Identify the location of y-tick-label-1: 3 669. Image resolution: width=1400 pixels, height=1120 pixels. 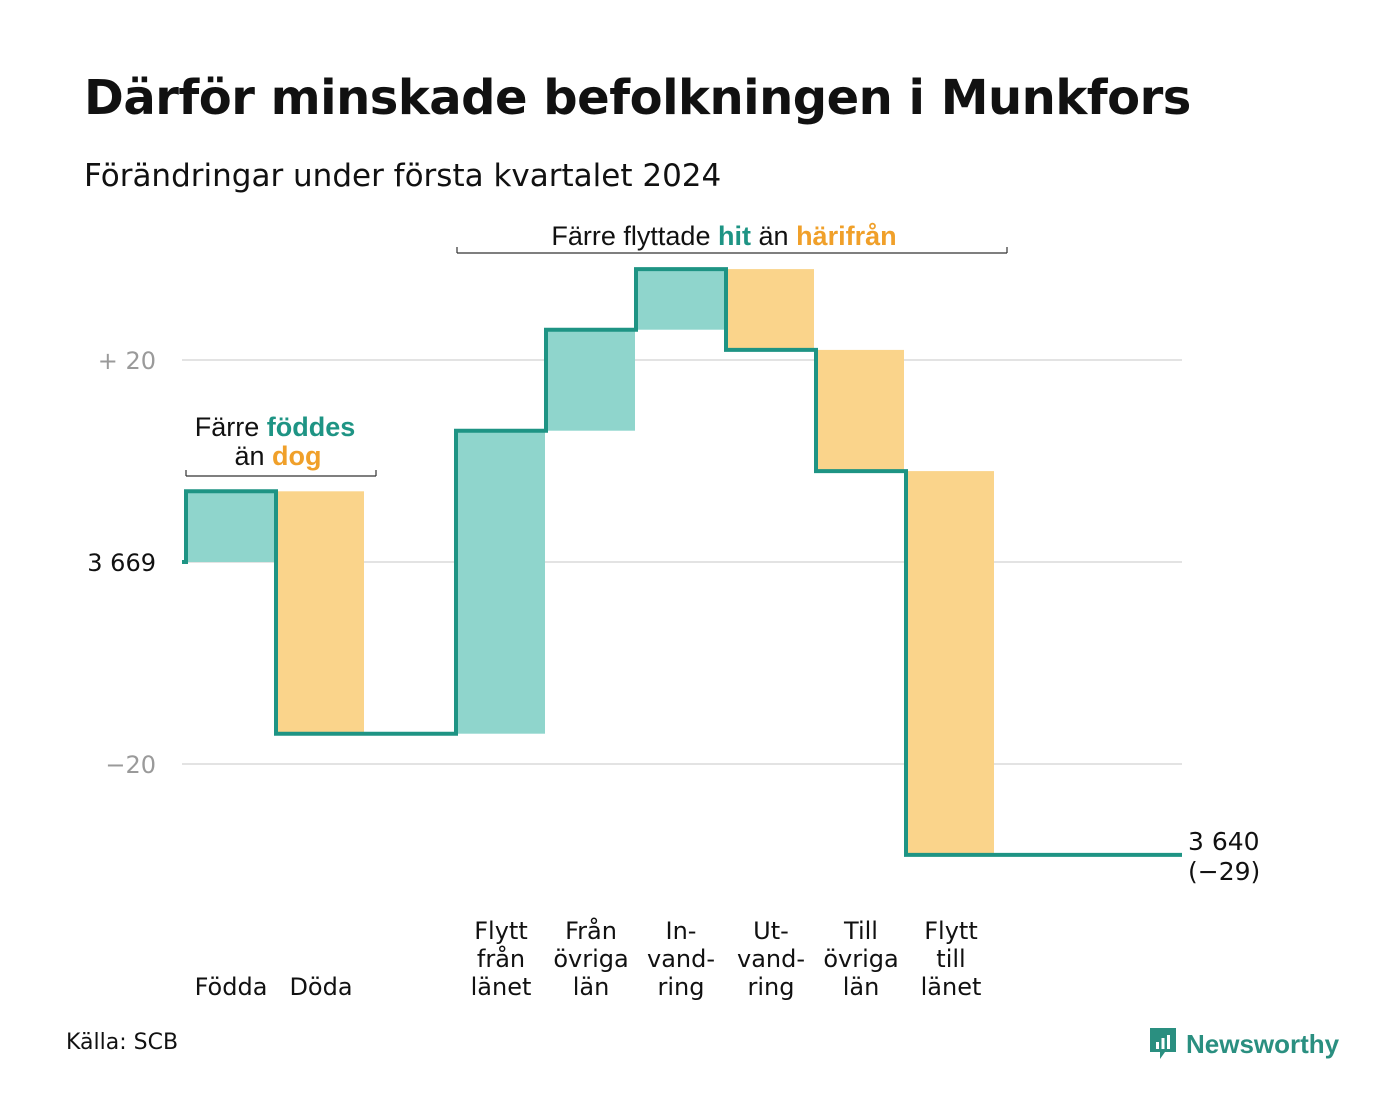
(121, 563).